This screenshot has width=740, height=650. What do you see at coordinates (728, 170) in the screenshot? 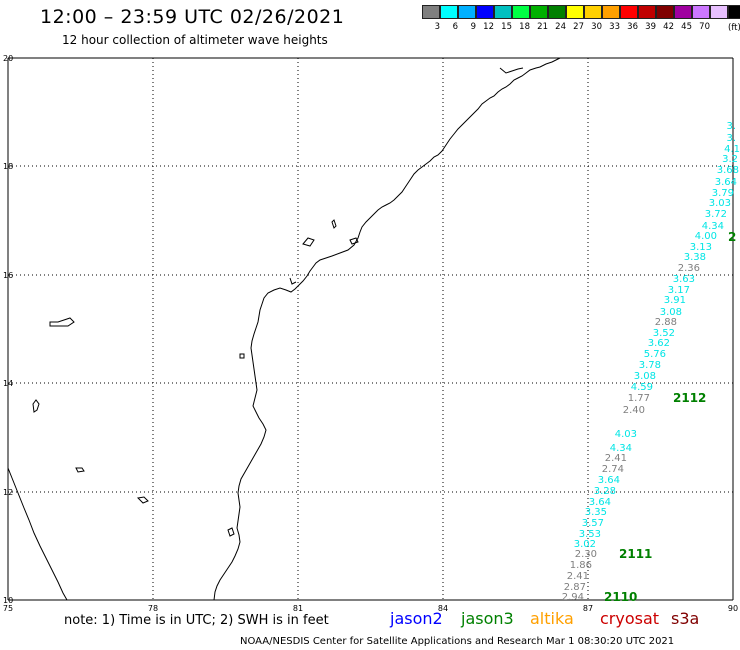
I see `wave-reading: 3.68` at bounding box center [728, 170].